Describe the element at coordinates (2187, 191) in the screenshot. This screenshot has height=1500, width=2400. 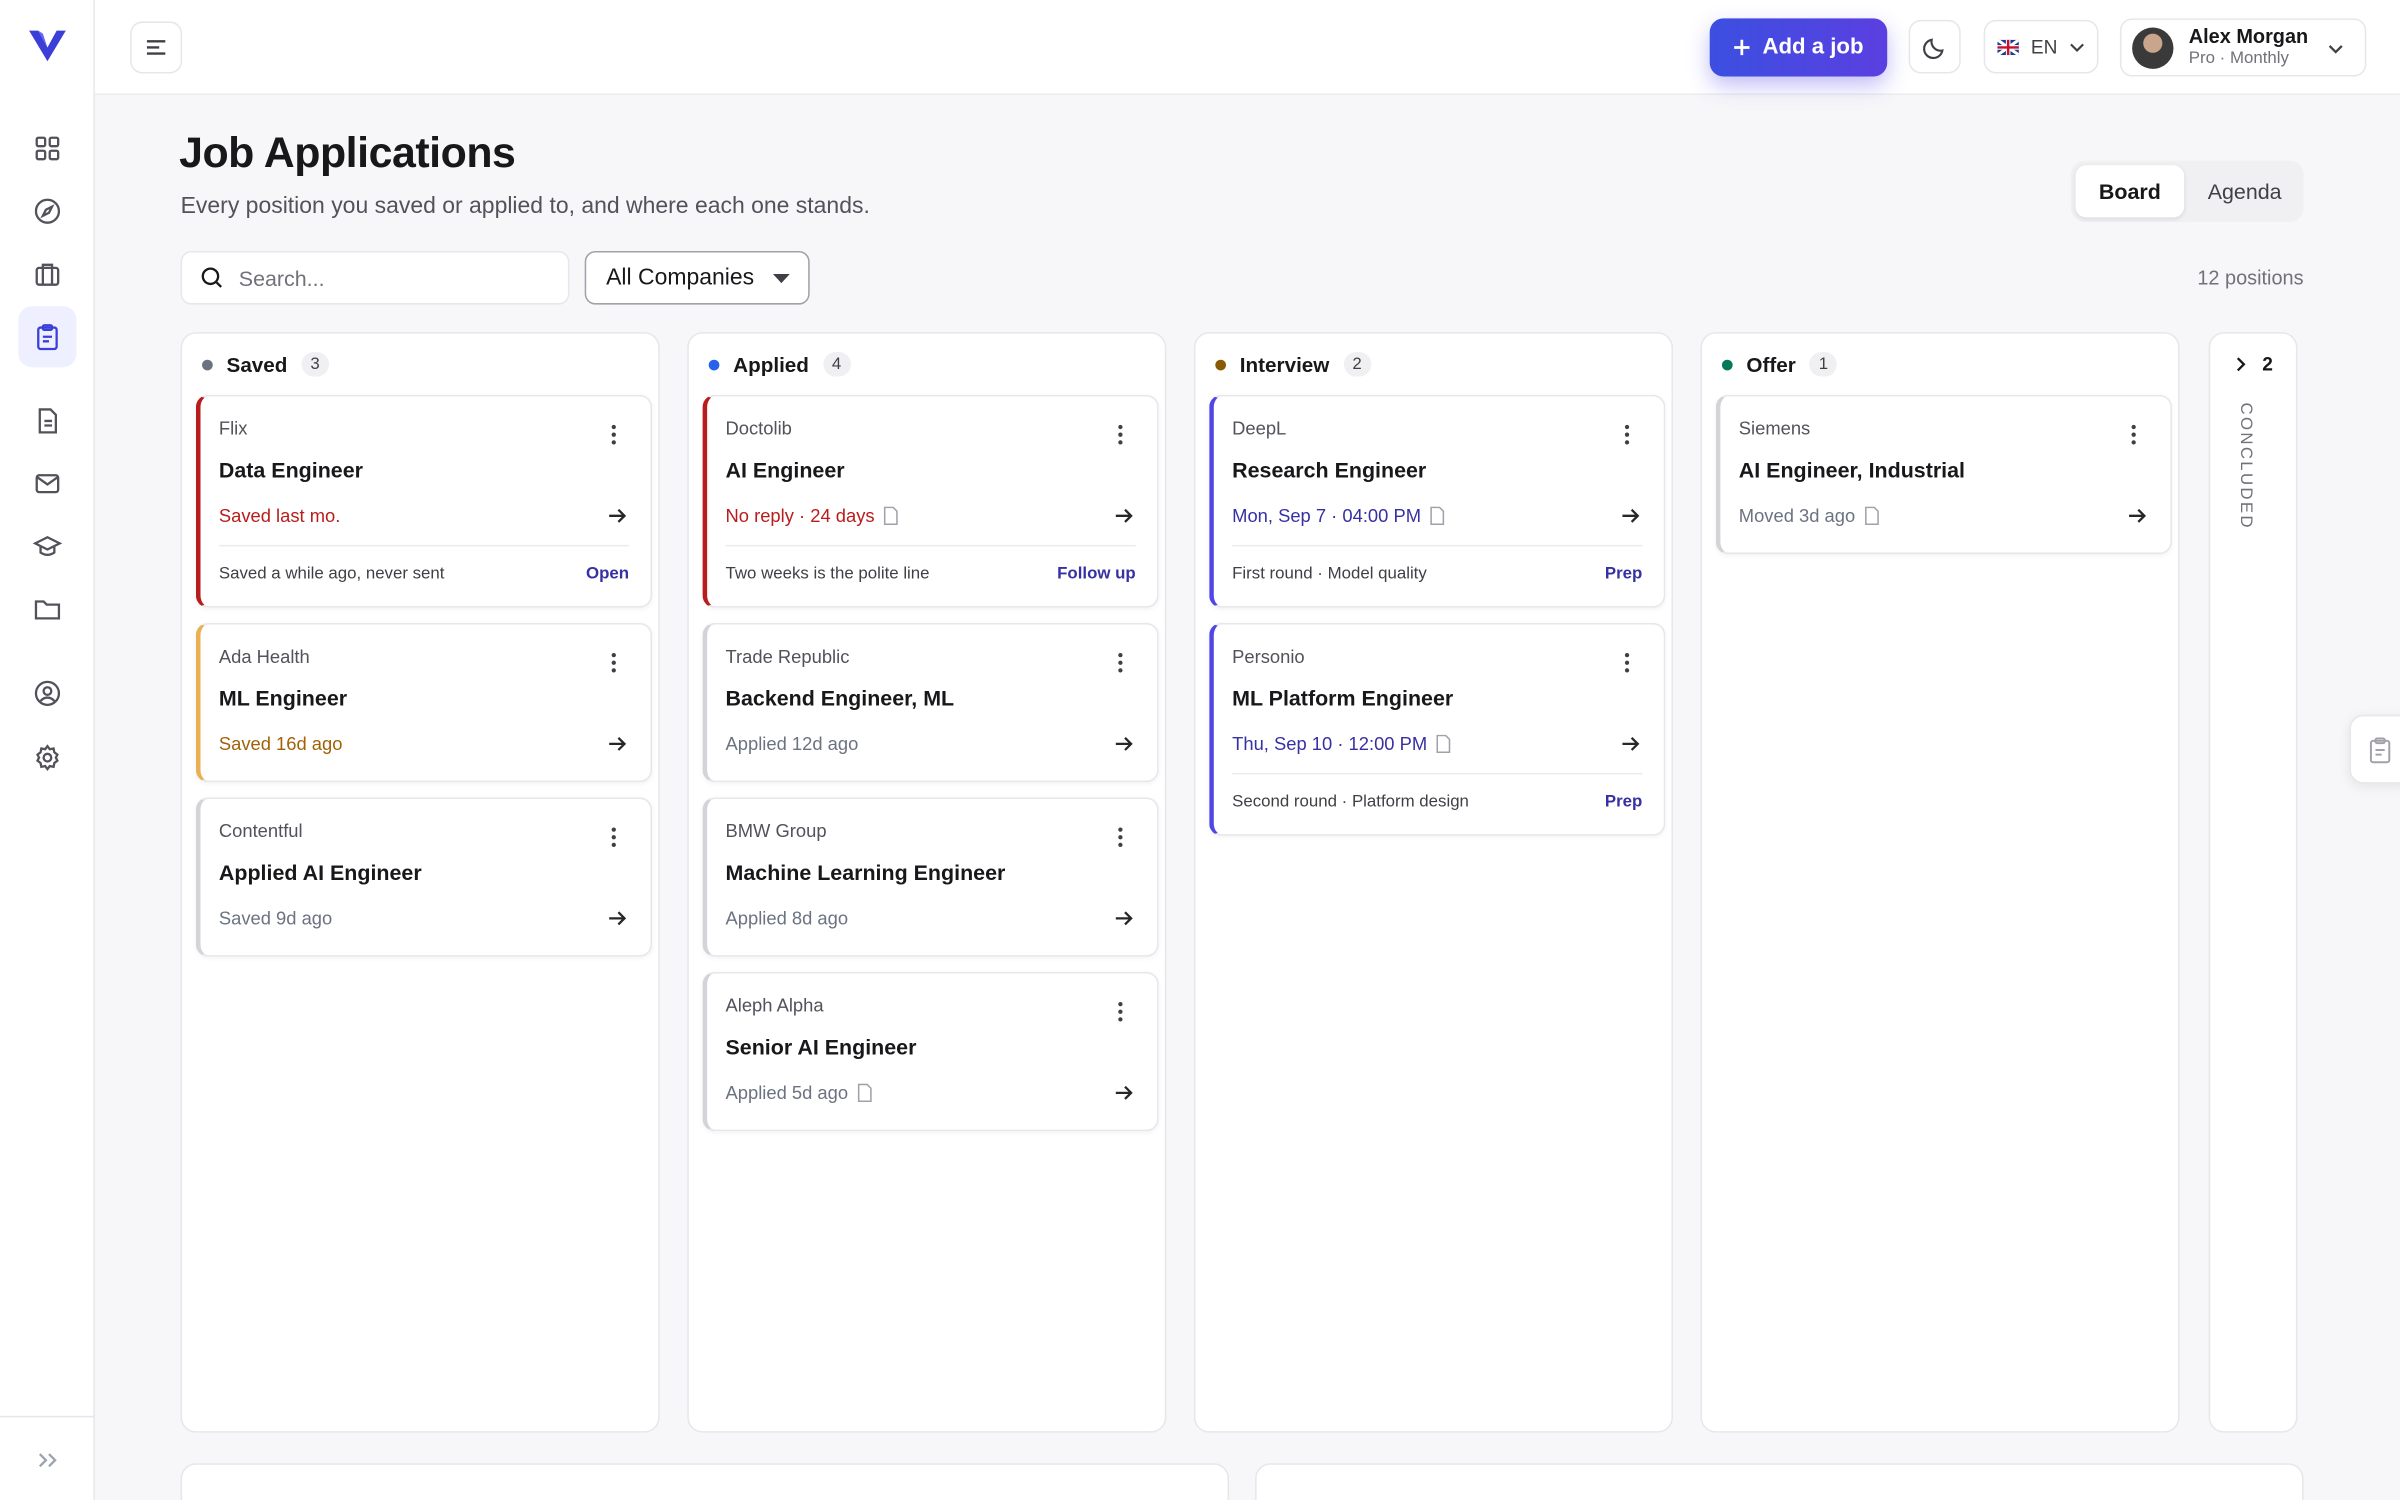
I see `view-toggle: Board Agenda` at that location.